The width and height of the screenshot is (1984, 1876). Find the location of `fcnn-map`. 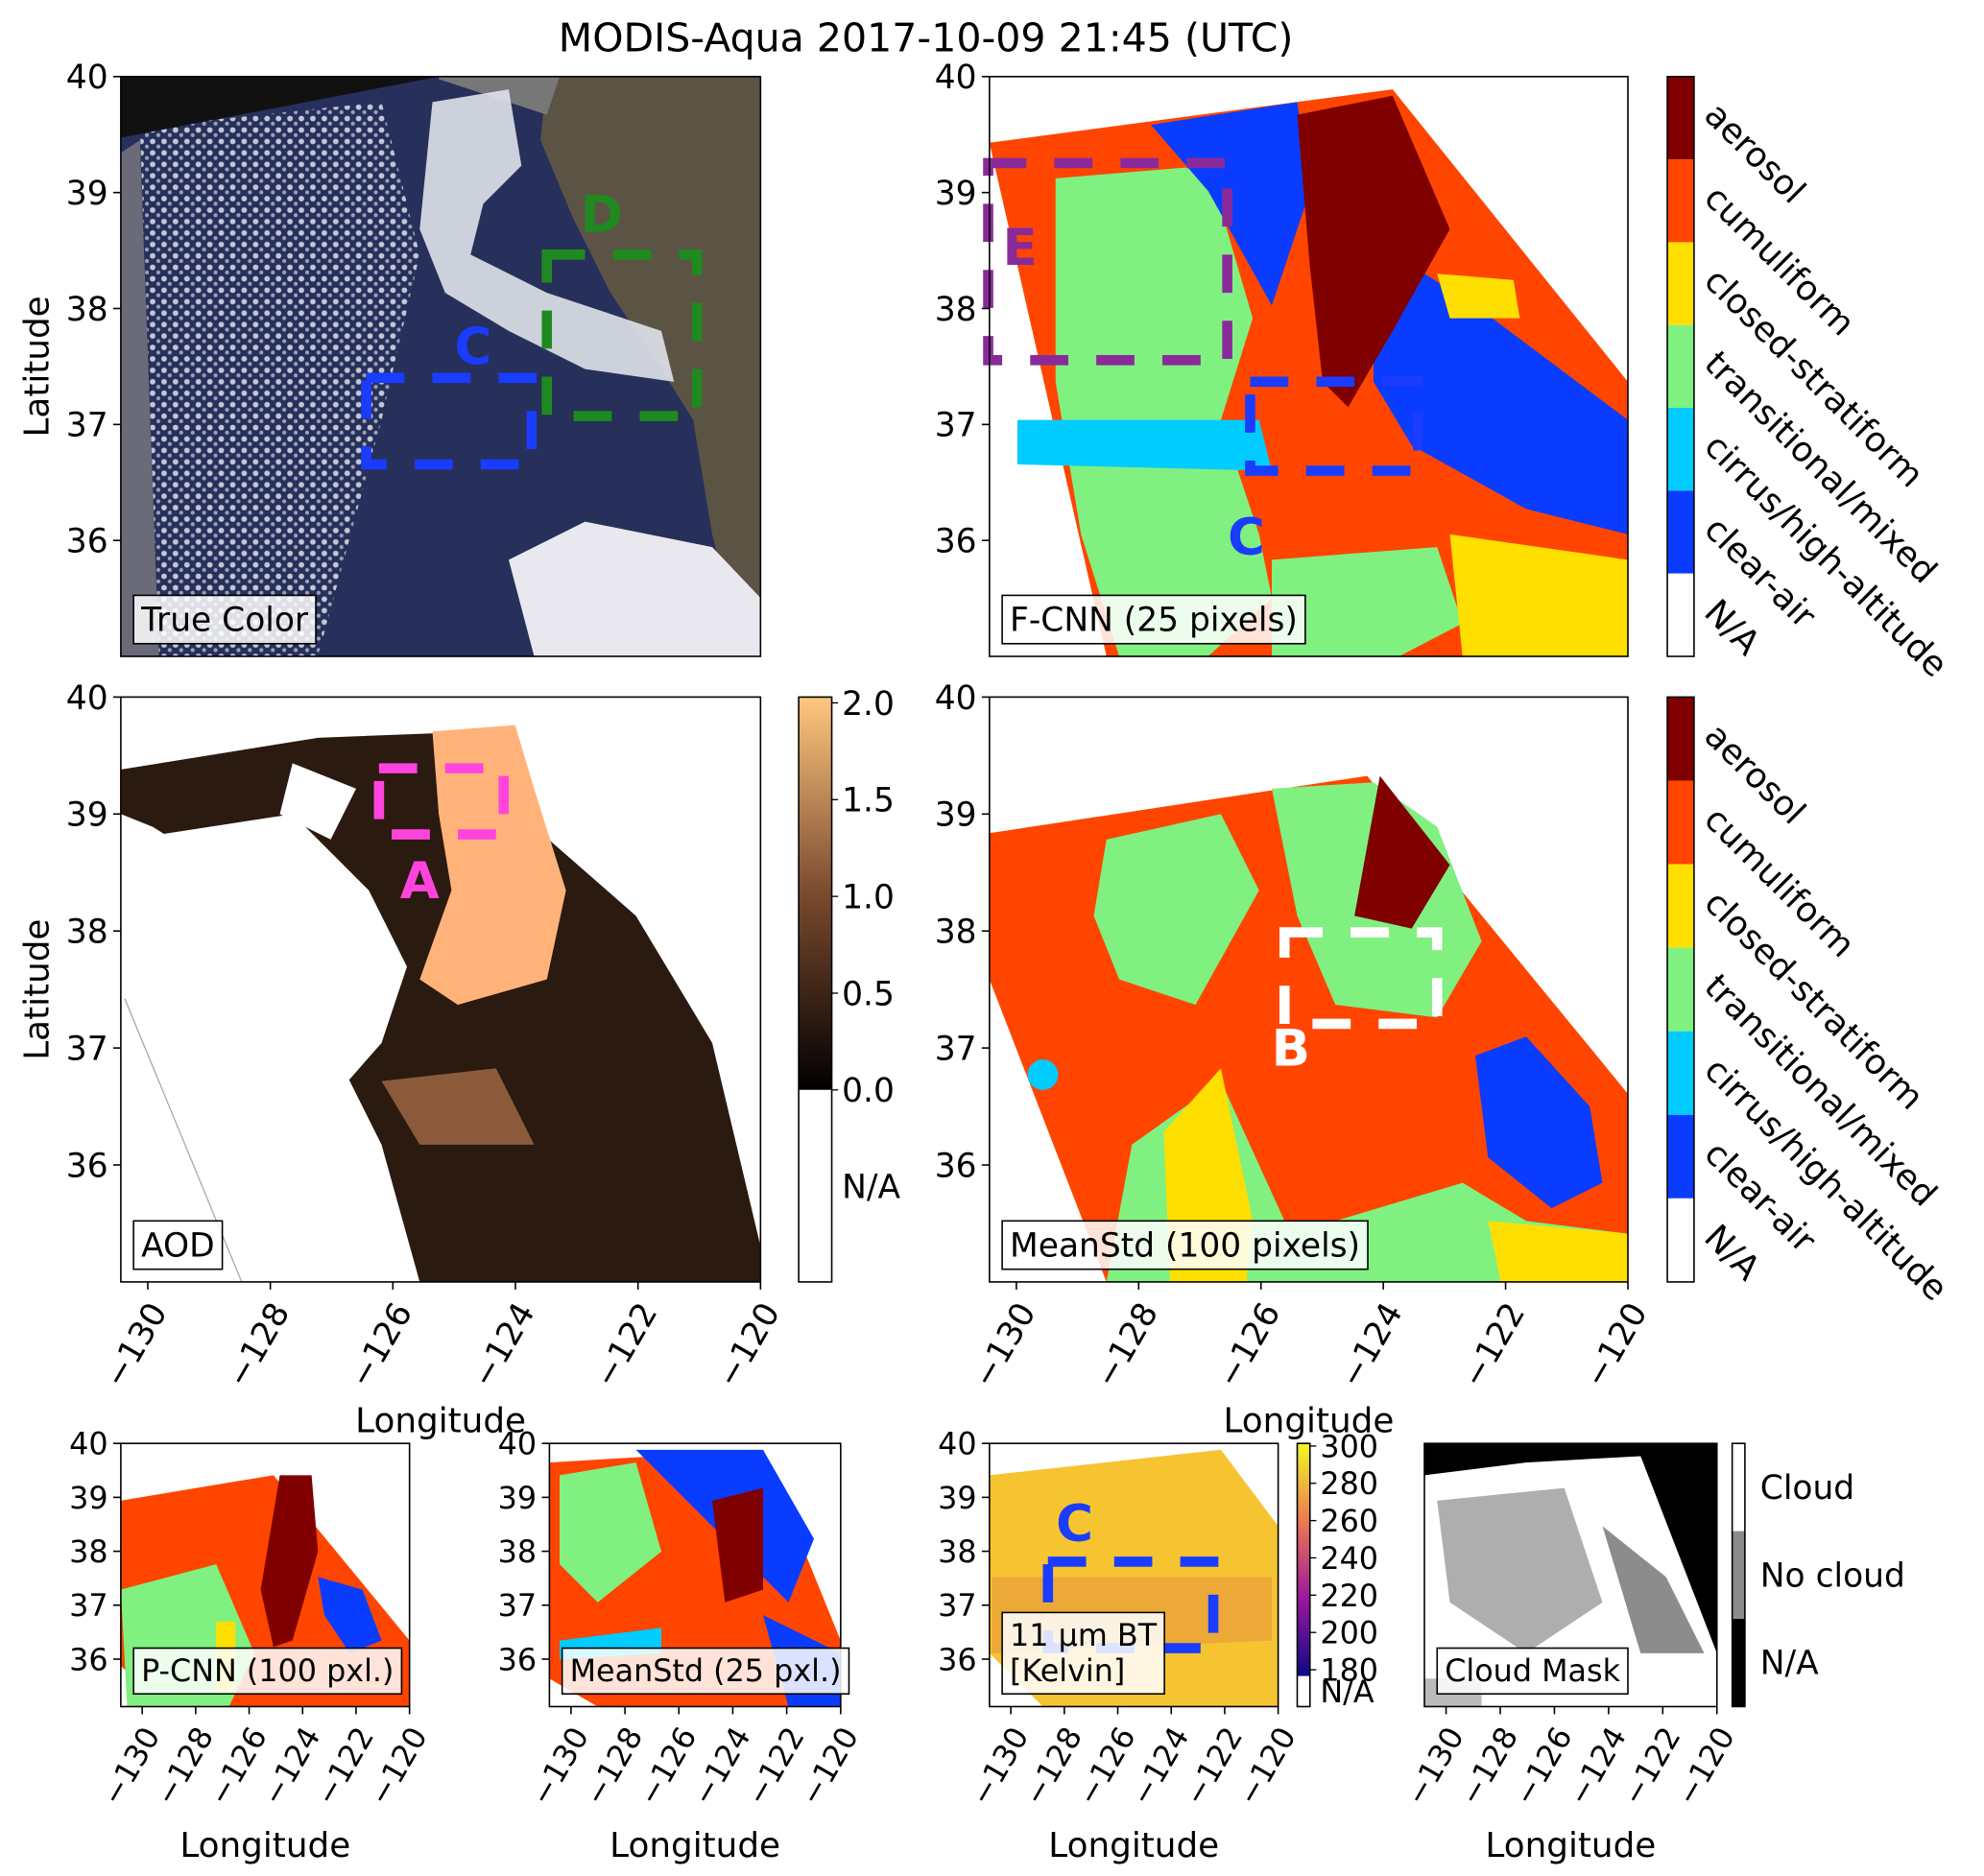

fcnn-map is located at coordinates (1308, 373).